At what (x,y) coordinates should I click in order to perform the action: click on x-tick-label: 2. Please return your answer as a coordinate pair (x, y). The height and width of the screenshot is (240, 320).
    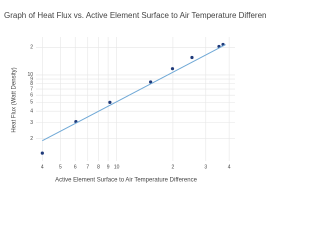
    Looking at the image, I should click on (173, 167).